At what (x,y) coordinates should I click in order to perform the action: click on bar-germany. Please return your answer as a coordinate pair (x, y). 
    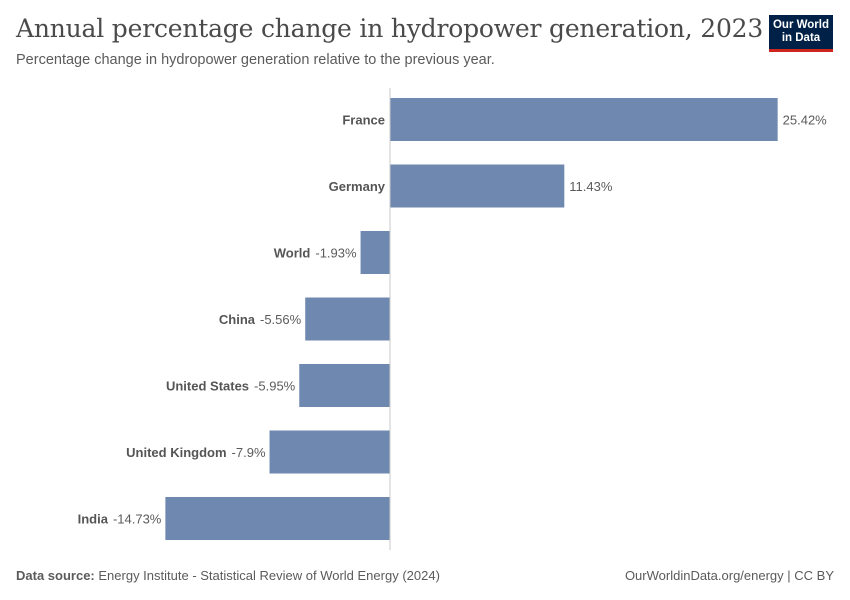
    Looking at the image, I should click on (477, 186).